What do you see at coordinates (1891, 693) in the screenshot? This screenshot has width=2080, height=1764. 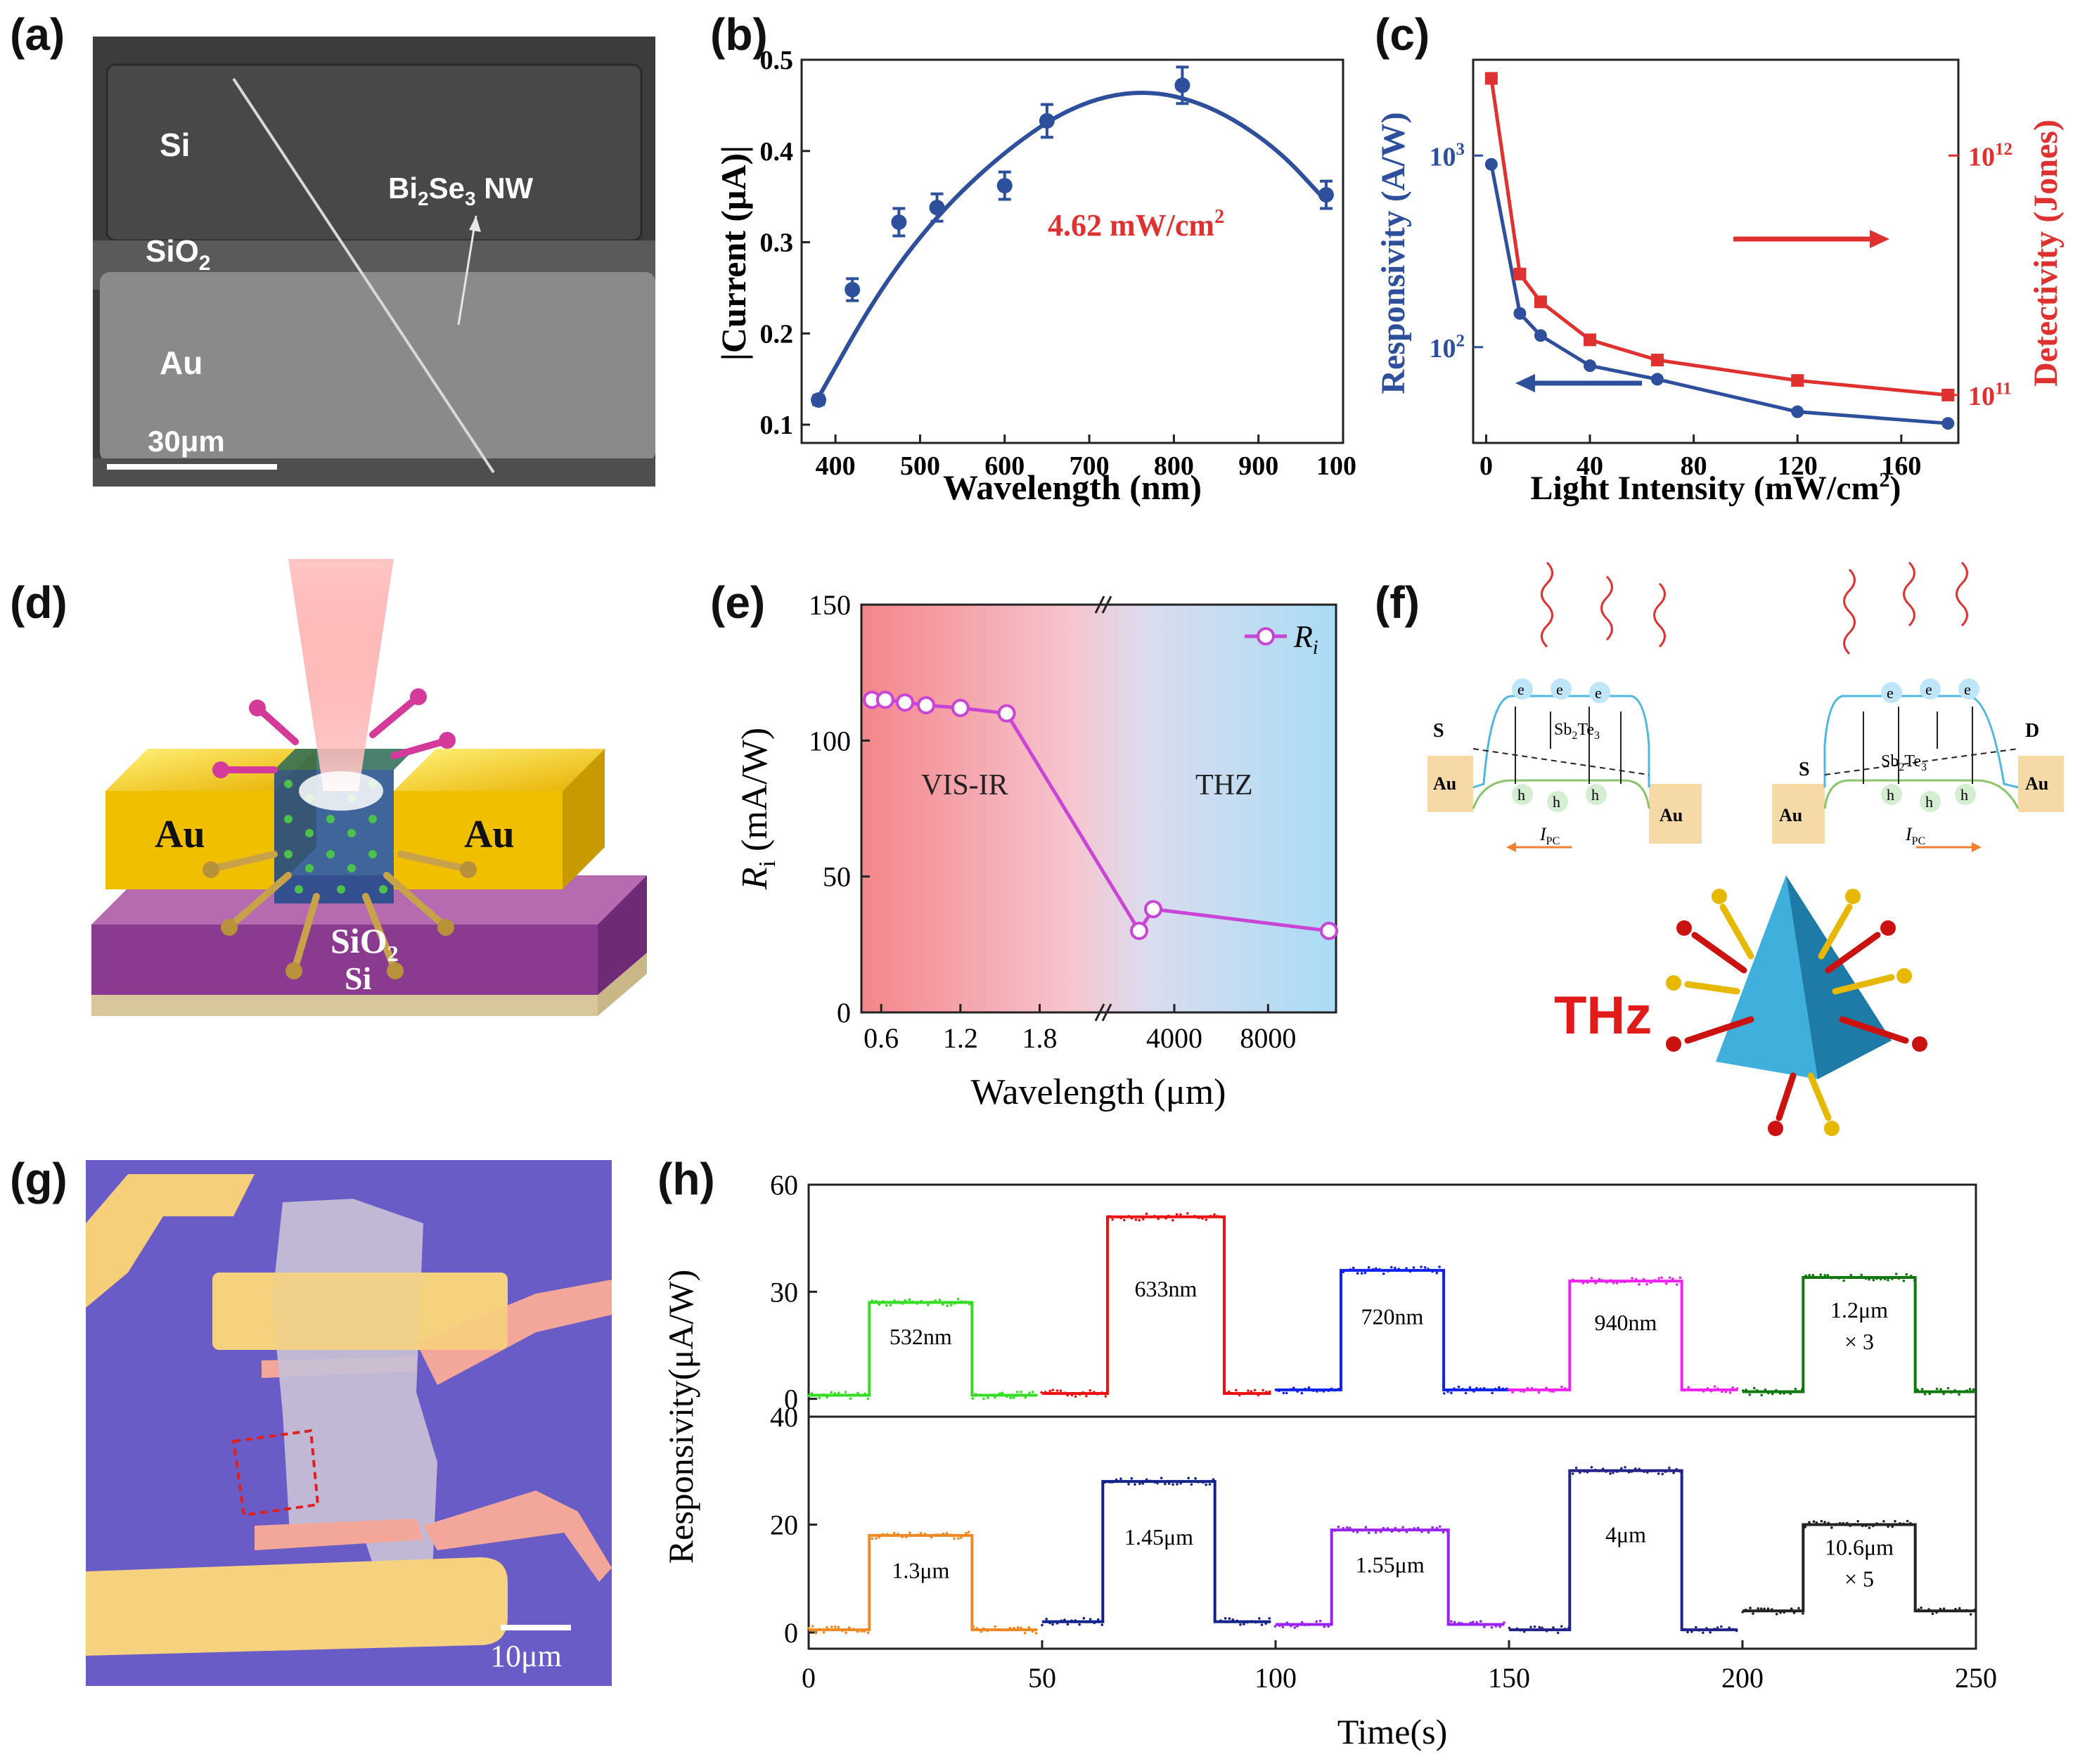 I see `electron-4: e` at bounding box center [1891, 693].